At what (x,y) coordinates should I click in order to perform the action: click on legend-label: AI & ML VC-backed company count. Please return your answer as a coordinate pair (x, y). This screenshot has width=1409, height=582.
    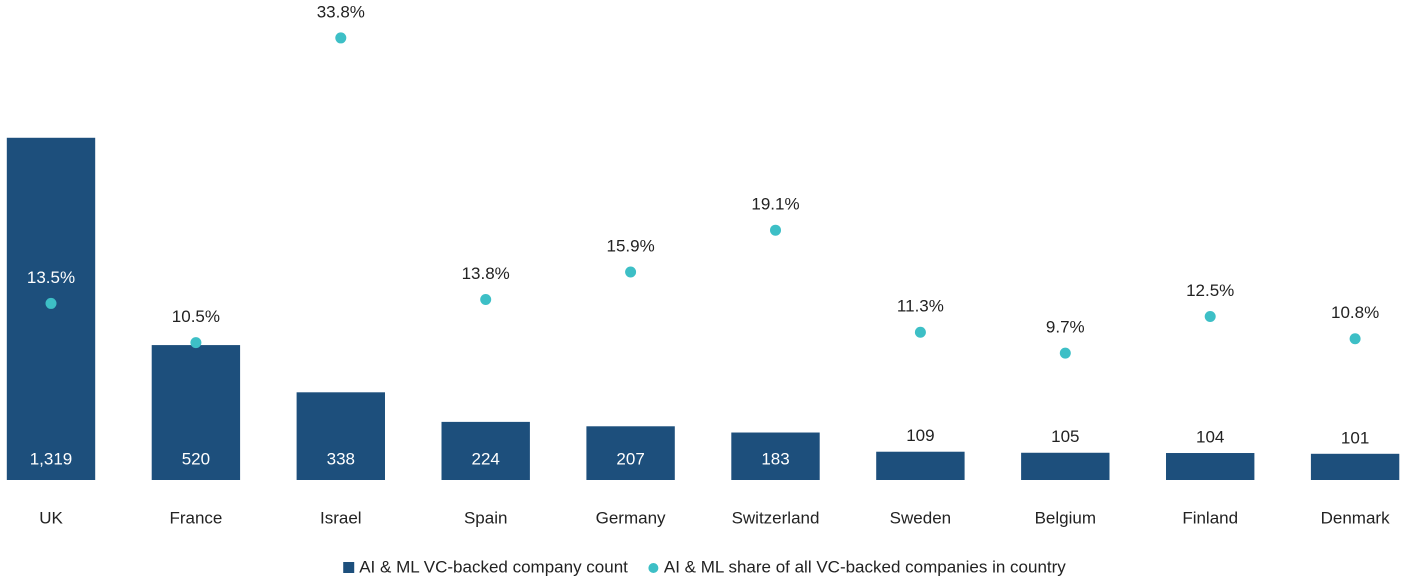
    Looking at the image, I should click on (493, 566).